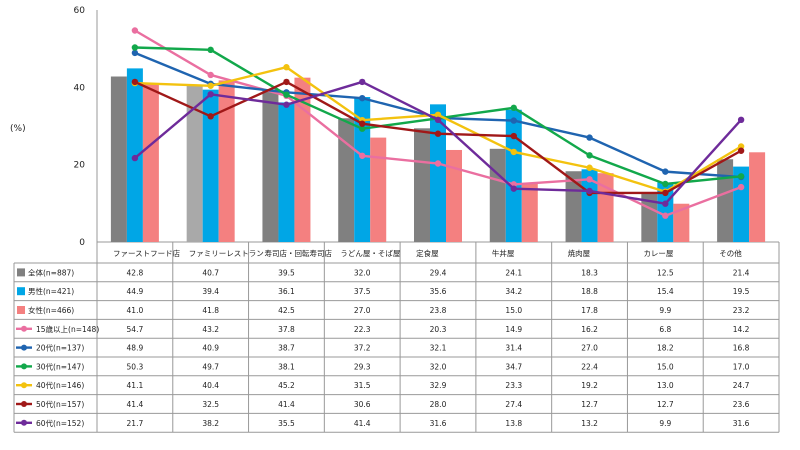 The width and height of the screenshot is (800, 450). Describe the element at coordinates (60, 348) in the screenshot. I see `legend-label: 20代(n=137)` at that location.